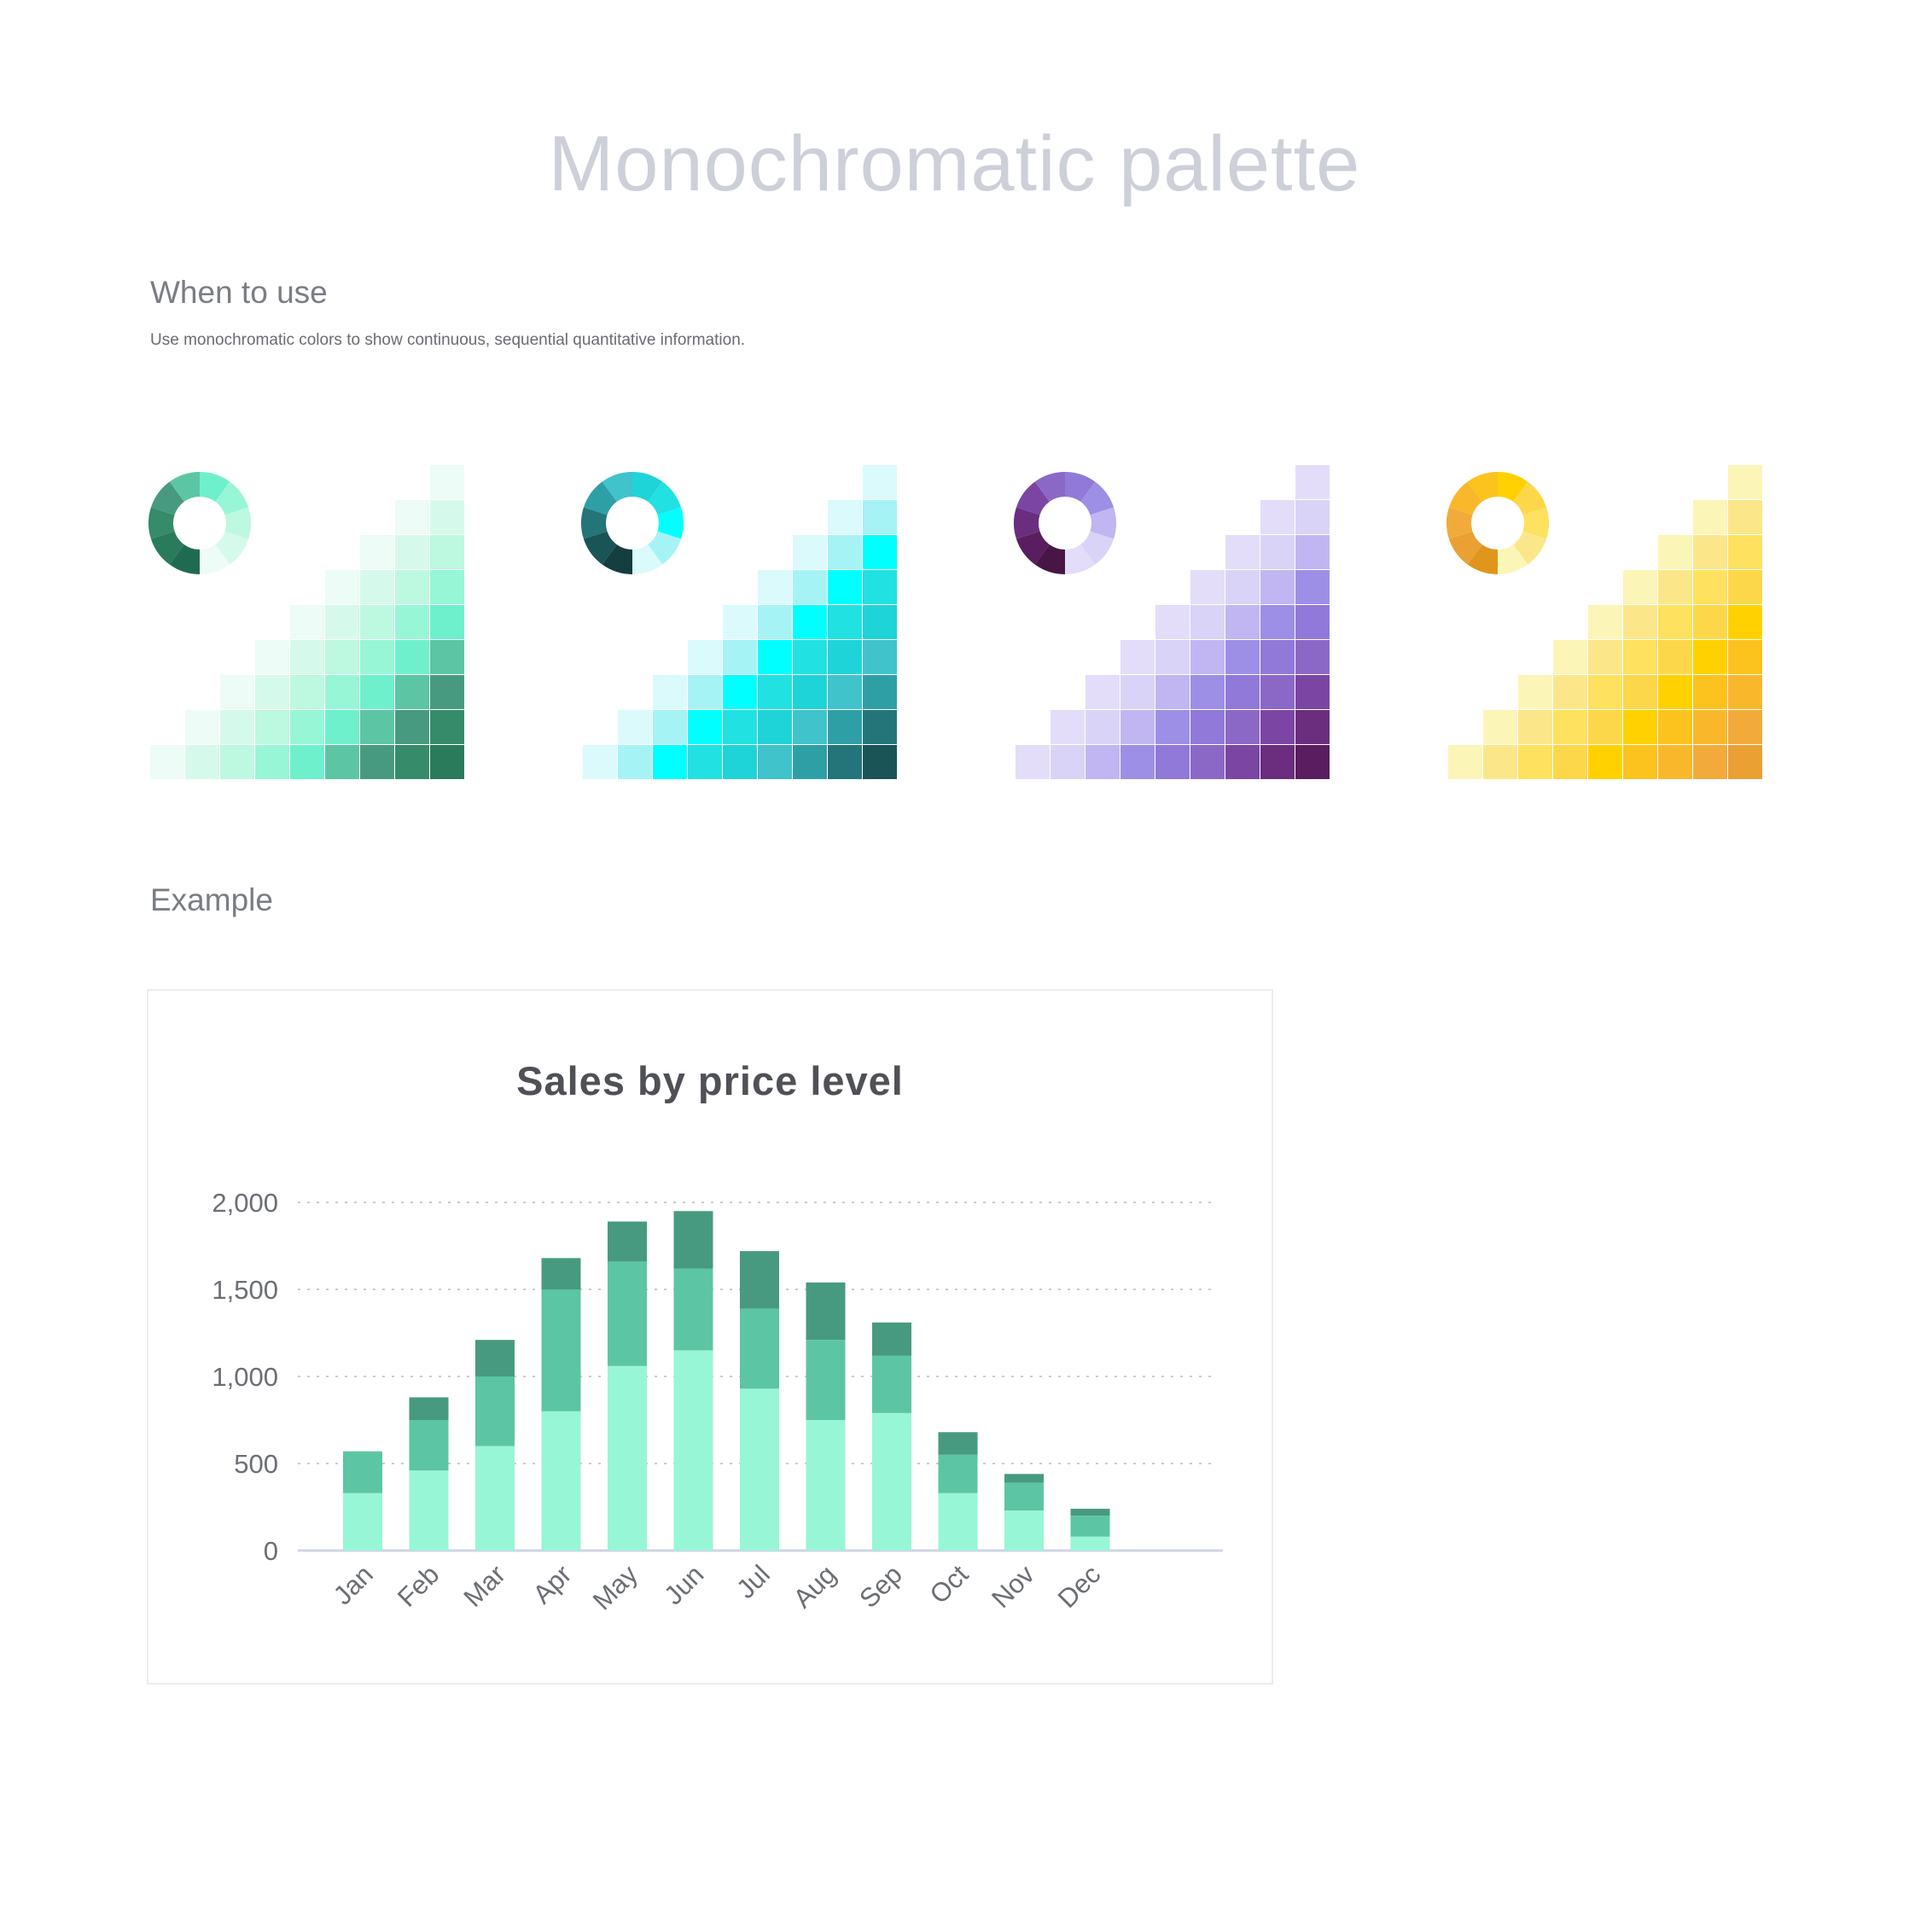 This screenshot has height=1932, width=1909. I want to click on x-tick-label: Apr, so click(552, 1584).